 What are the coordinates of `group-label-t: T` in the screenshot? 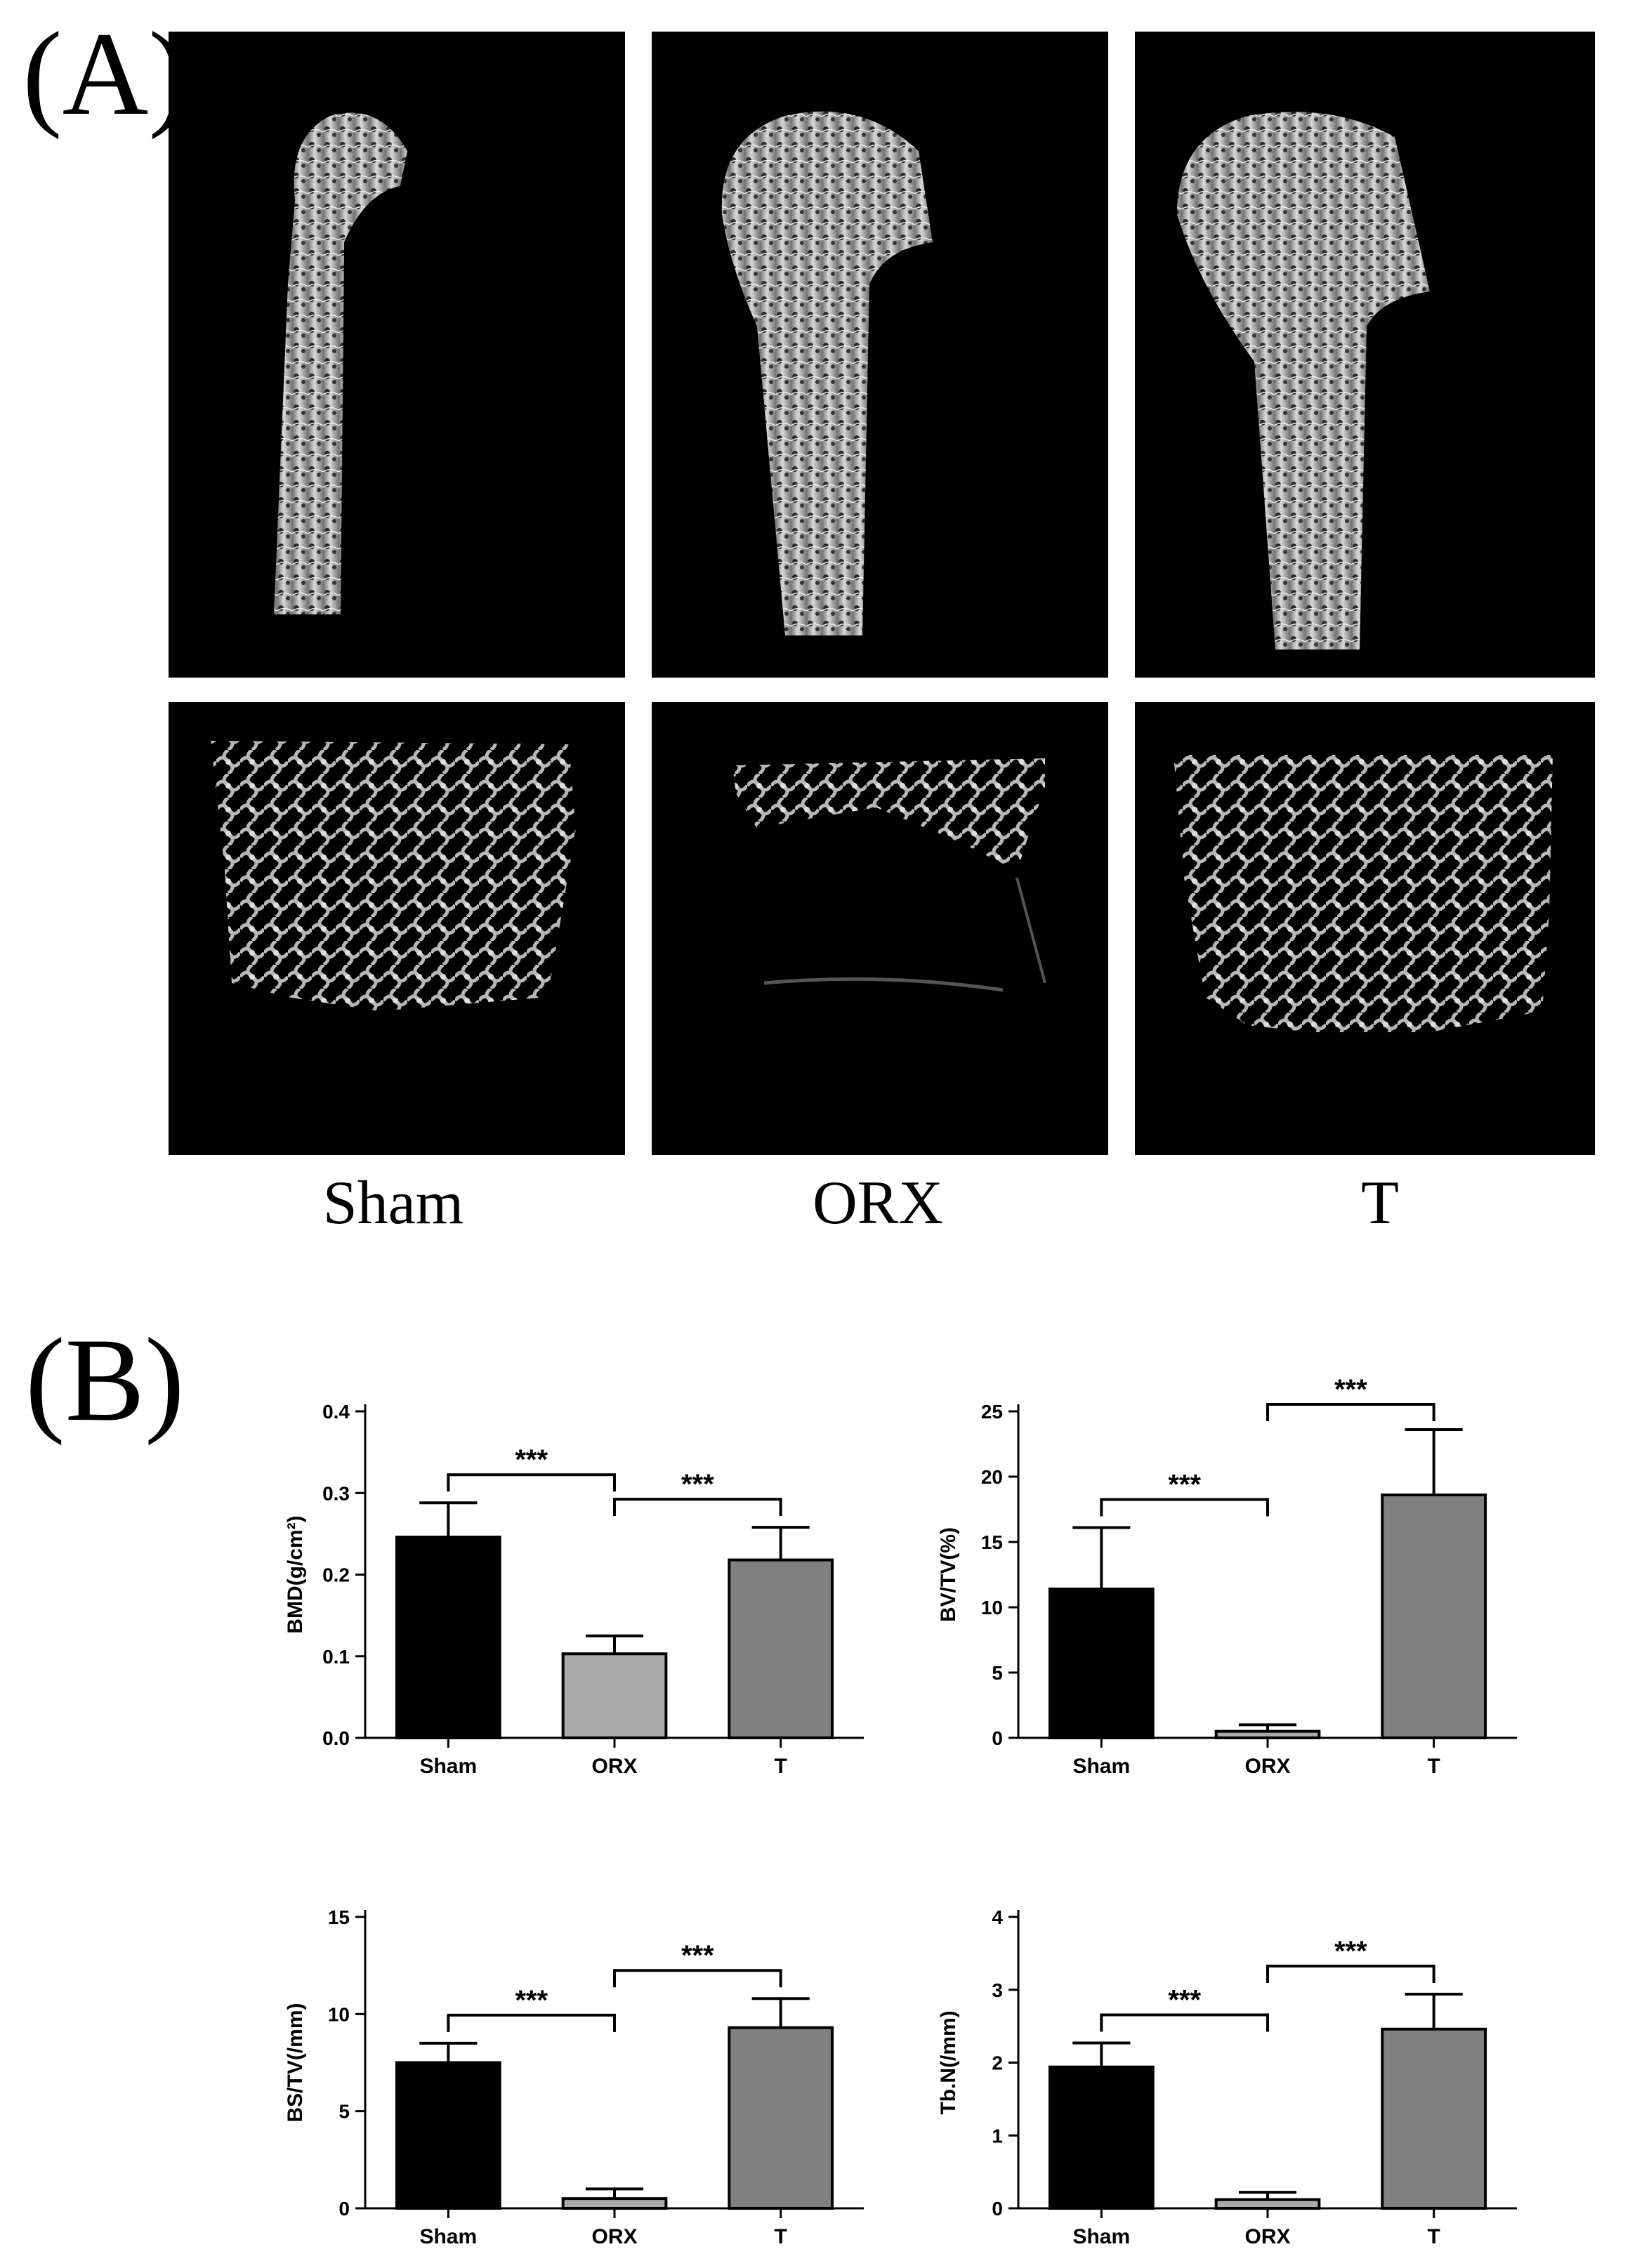 It's located at (1380, 1203).